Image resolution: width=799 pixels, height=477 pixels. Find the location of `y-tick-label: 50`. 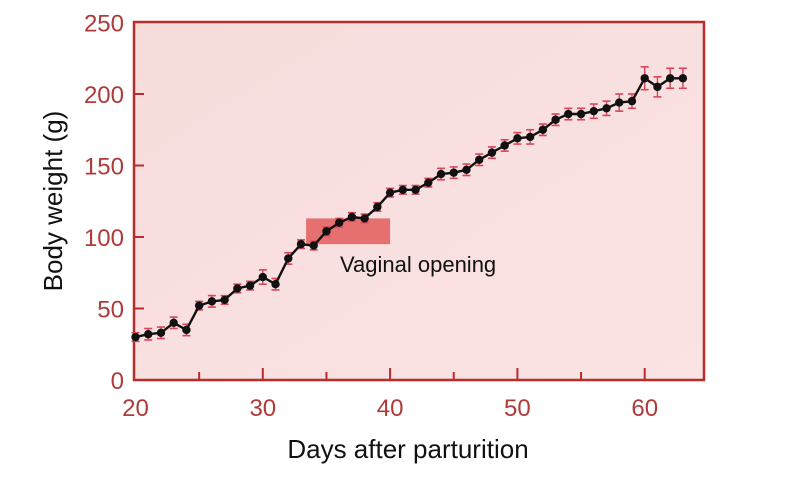

y-tick-label: 50 is located at coordinates (110, 310).